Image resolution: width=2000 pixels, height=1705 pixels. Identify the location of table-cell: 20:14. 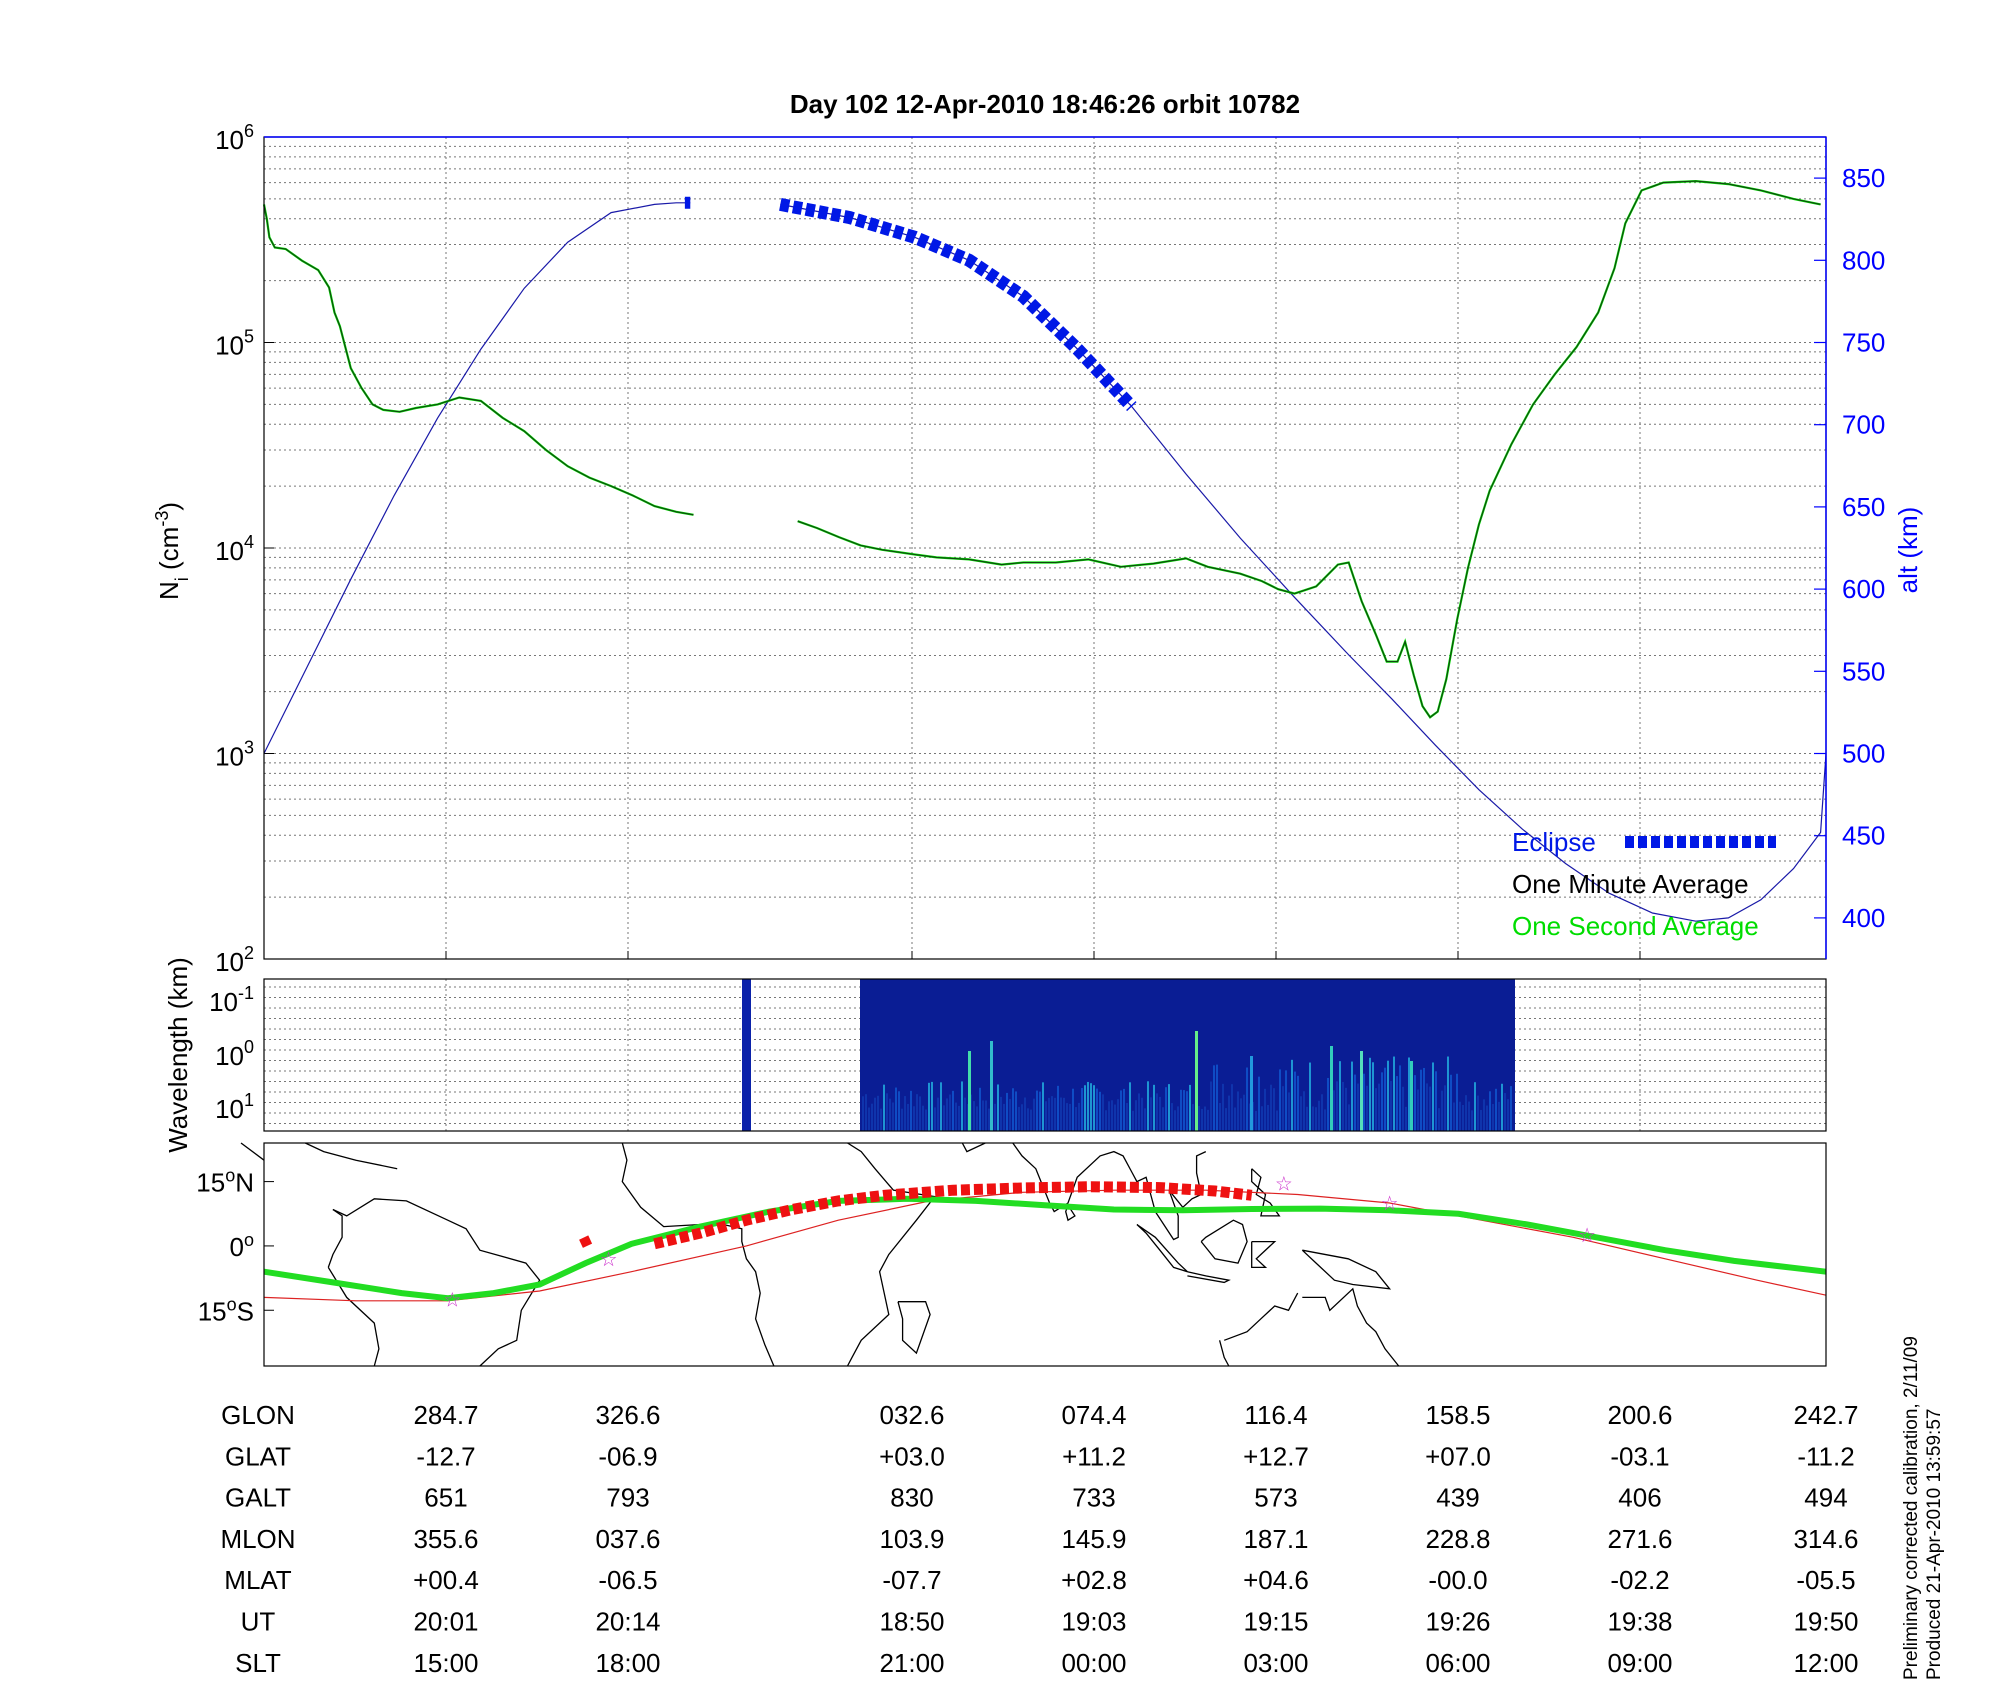
(627, 1622).